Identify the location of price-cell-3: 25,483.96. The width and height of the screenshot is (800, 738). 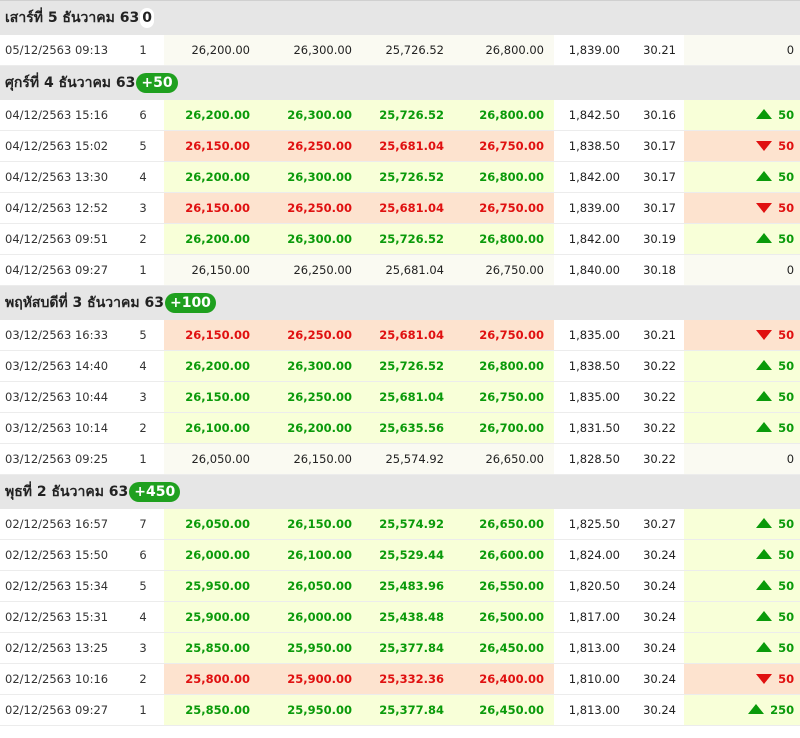
(408, 586).